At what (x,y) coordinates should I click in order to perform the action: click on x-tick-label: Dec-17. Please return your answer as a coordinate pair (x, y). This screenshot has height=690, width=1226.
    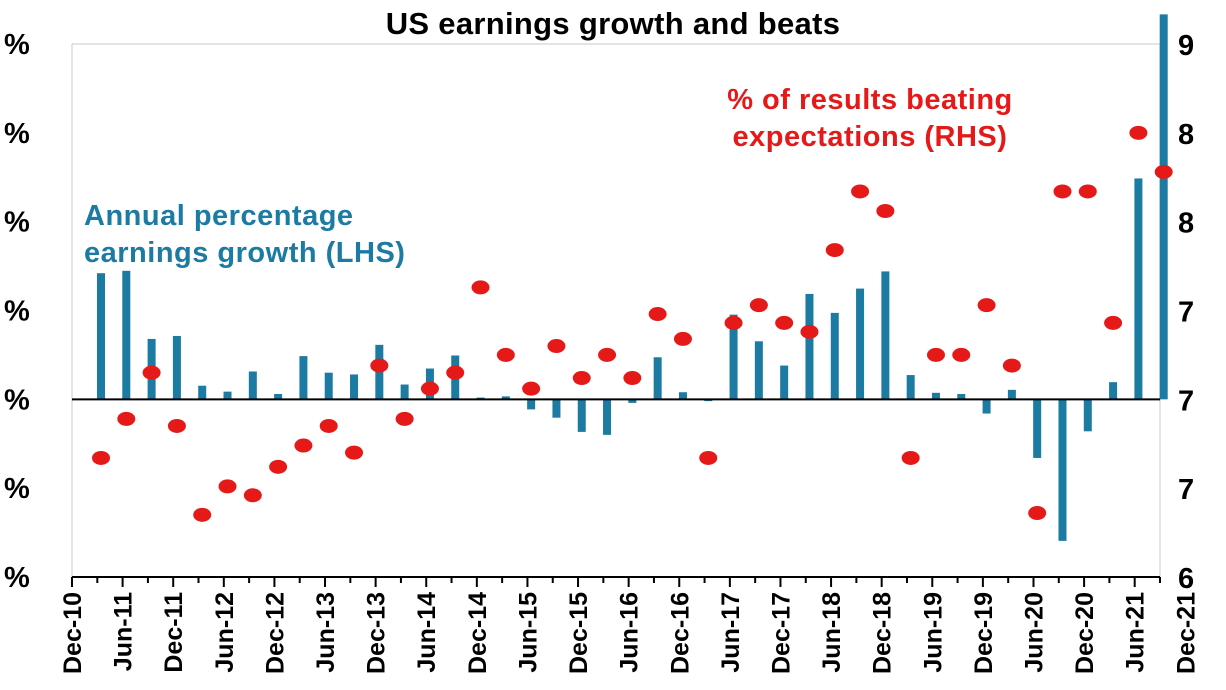
    Looking at the image, I should click on (781, 633).